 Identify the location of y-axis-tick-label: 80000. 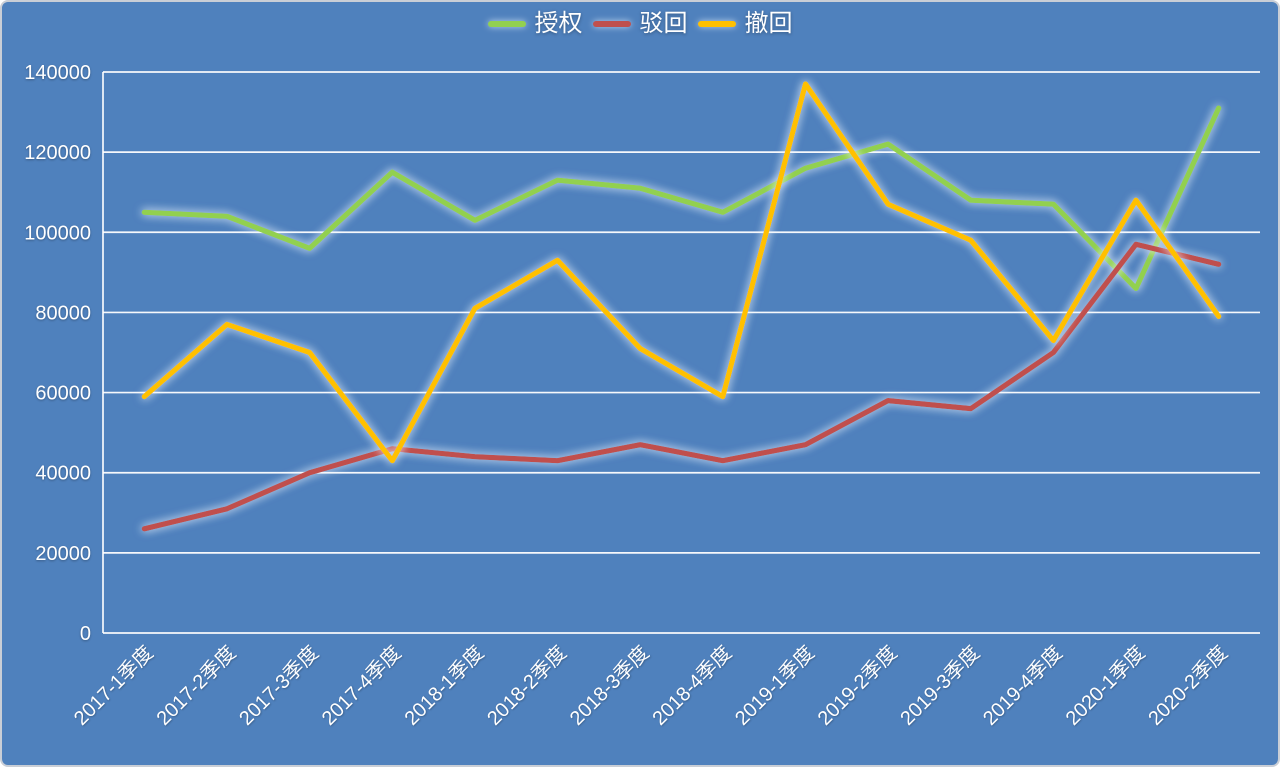
(63, 313).